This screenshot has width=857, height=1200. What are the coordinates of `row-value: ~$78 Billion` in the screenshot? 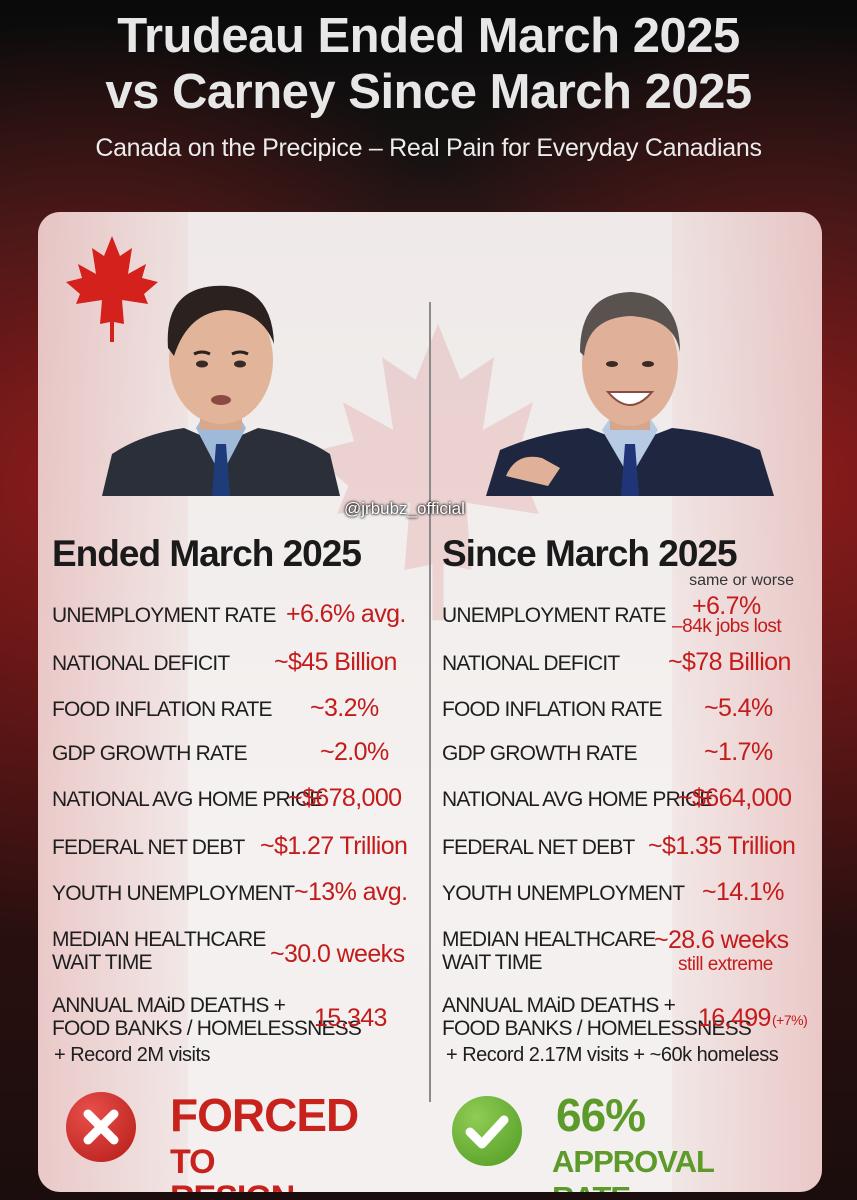 It's located at (729, 662).